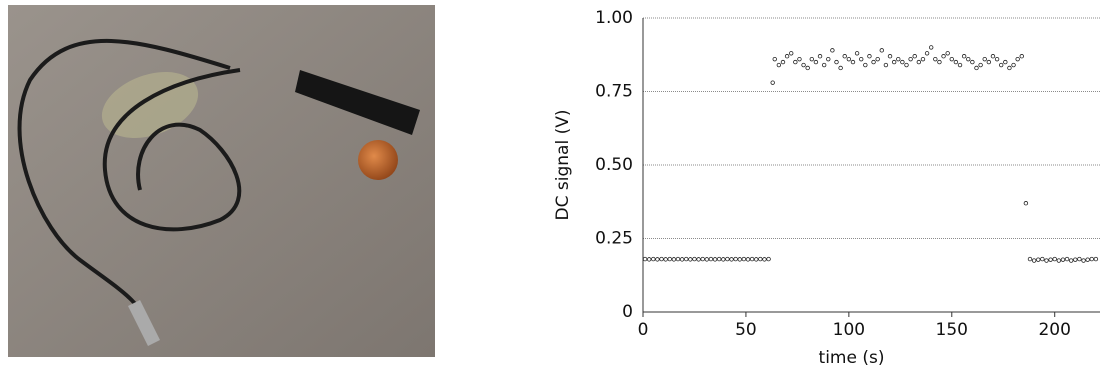  I want to click on x-axis-label: time (s), so click(852, 358).